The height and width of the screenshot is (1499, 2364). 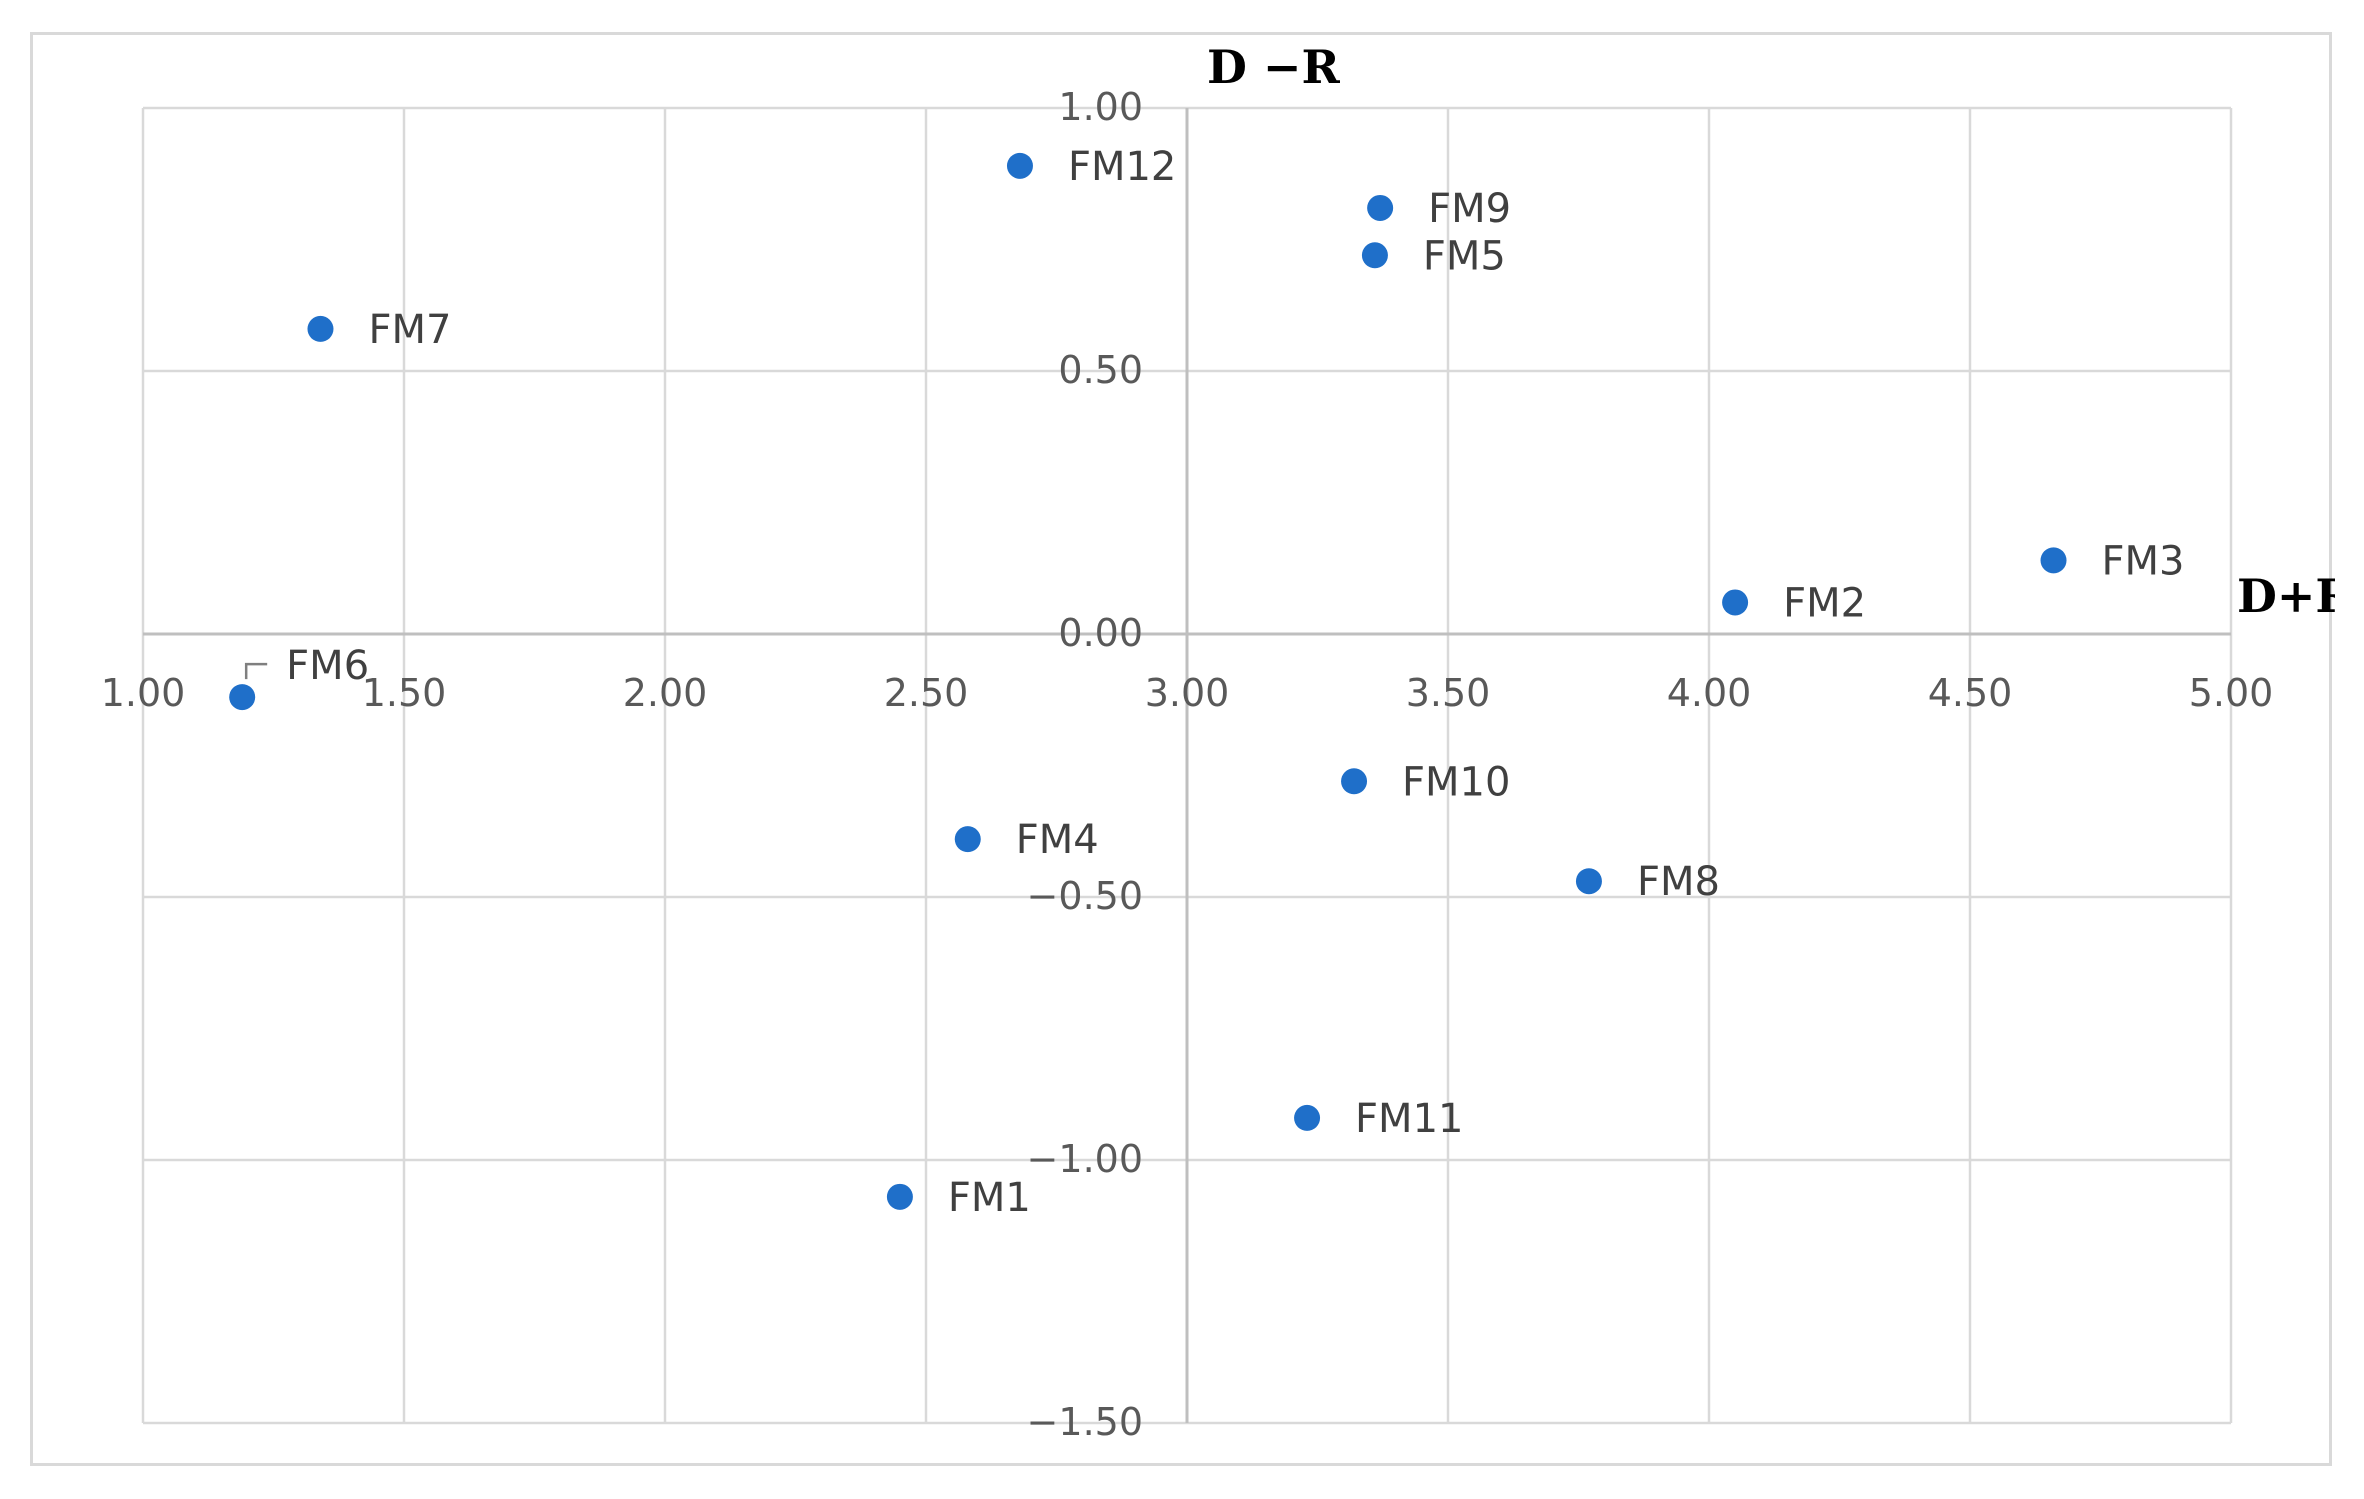 What do you see at coordinates (1464, 256) in the screenshot?
I see `data-label-fm5: FM5` at bounding box center [1464, 256].